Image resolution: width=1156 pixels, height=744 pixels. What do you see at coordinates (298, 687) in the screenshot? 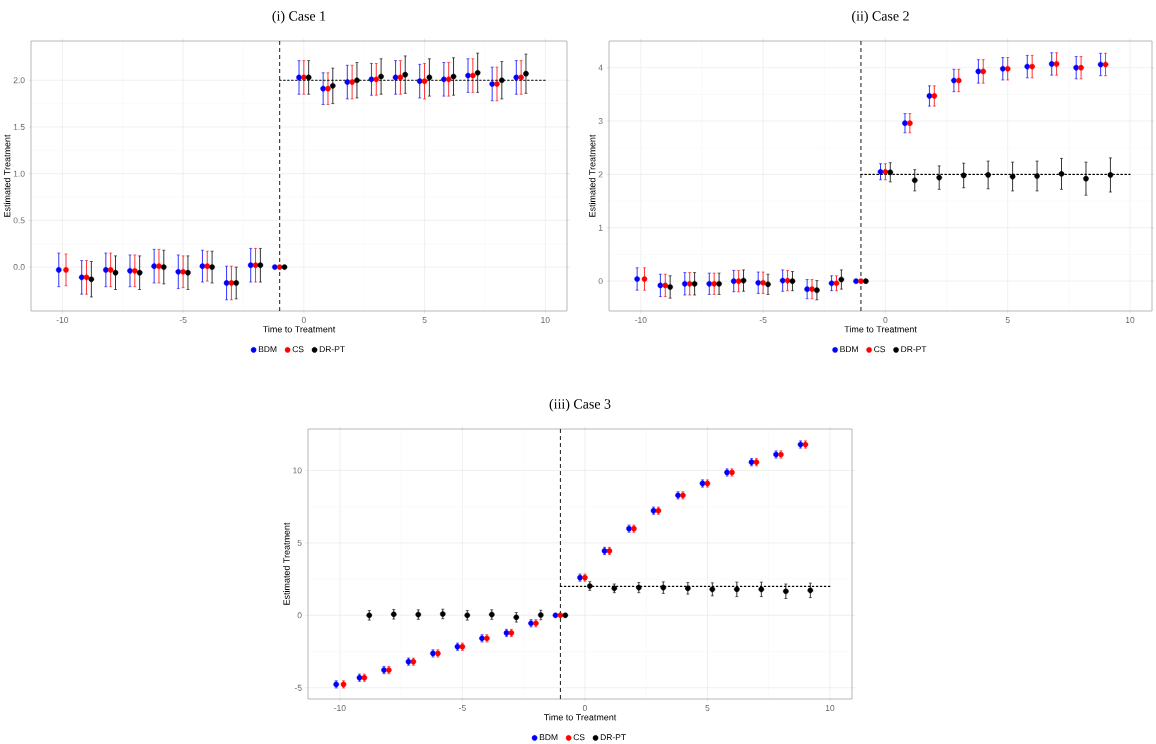
I see `y-tick-label: -5` at bounding box center [298, 687].